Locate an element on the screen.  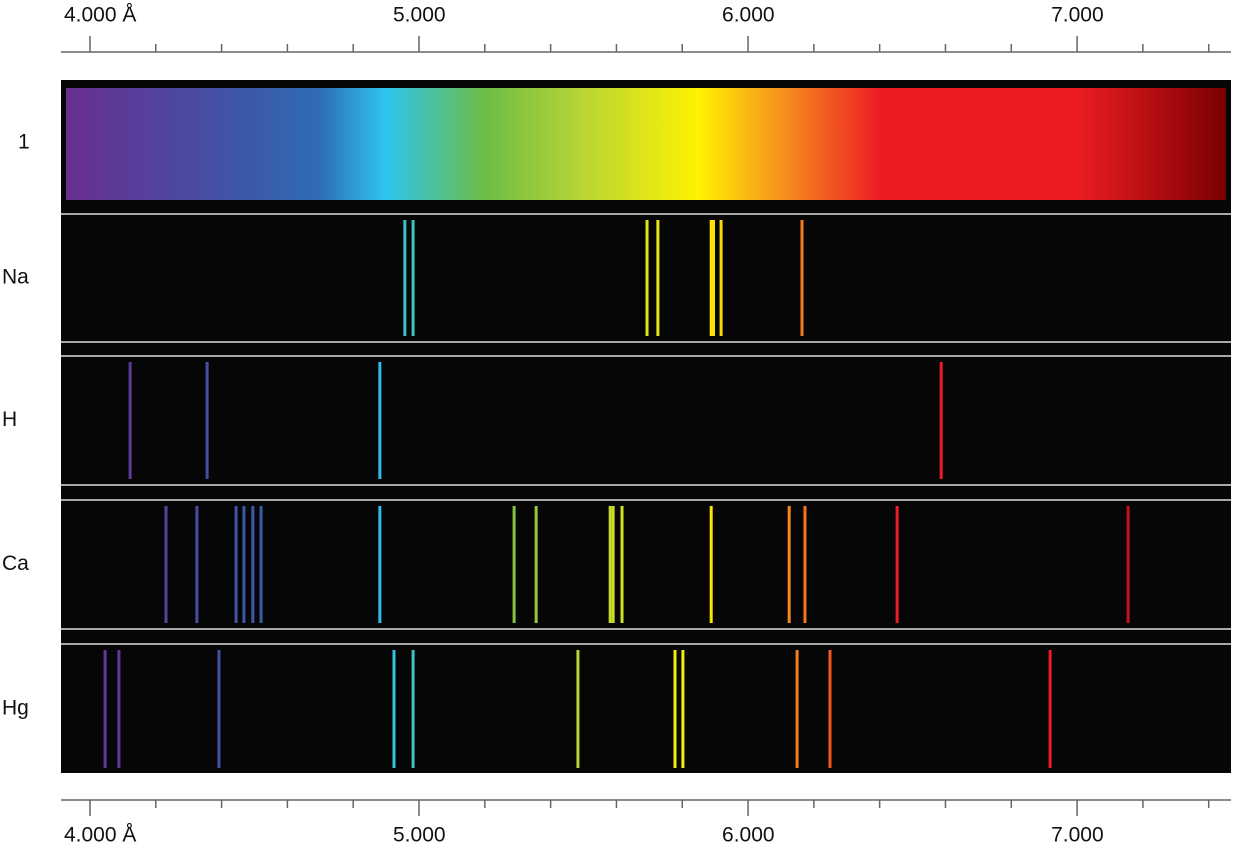
row-label: 1 is located at coordinates (24, 142).